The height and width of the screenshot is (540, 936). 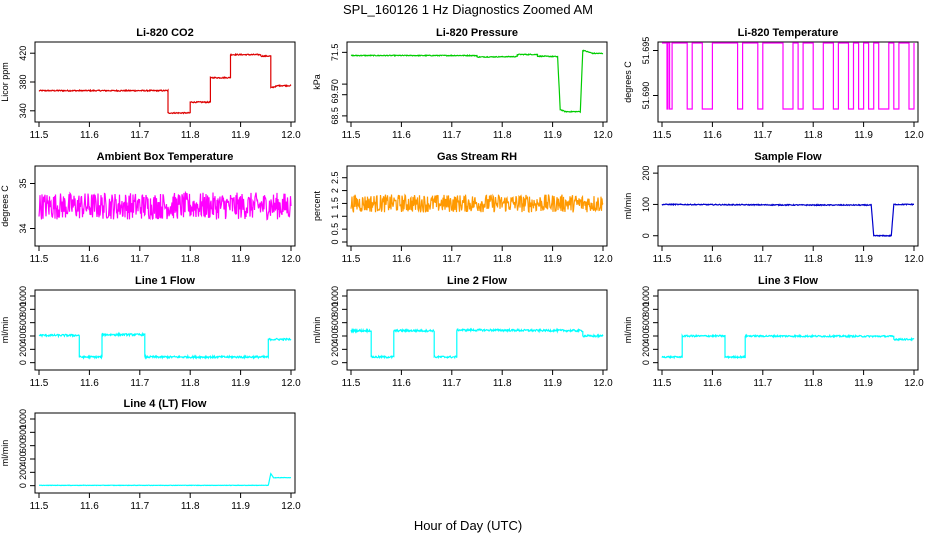 I want to click on y-tick-label: 69.5, so click(x=335, y=95).